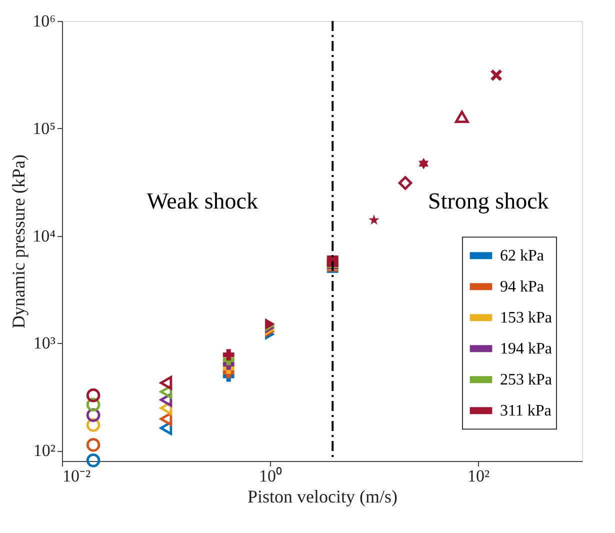 This screenshot has height=533, width=615. I want to click on legend-label: 311 kPa, so click(526, 411).